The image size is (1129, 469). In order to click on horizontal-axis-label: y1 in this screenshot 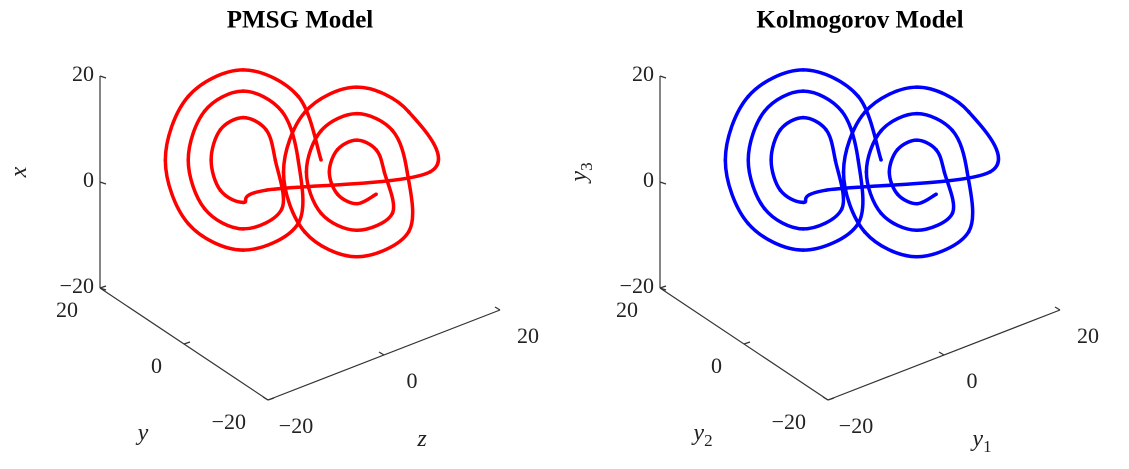, I will do `click(980, 441)`.